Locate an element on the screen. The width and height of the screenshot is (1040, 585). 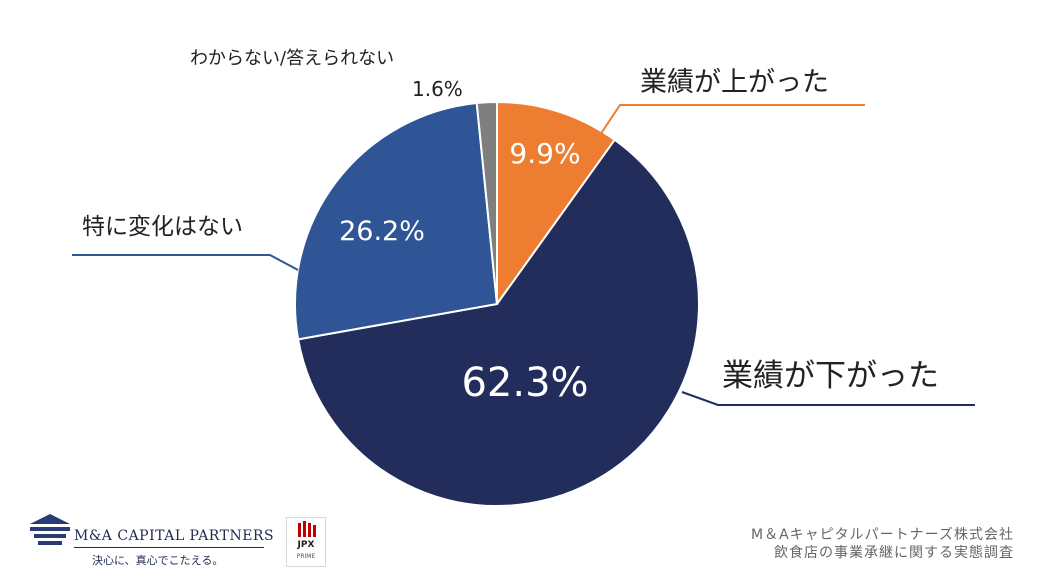
slice-label-up: 業績が上がった is located at coordinates (734, 82).